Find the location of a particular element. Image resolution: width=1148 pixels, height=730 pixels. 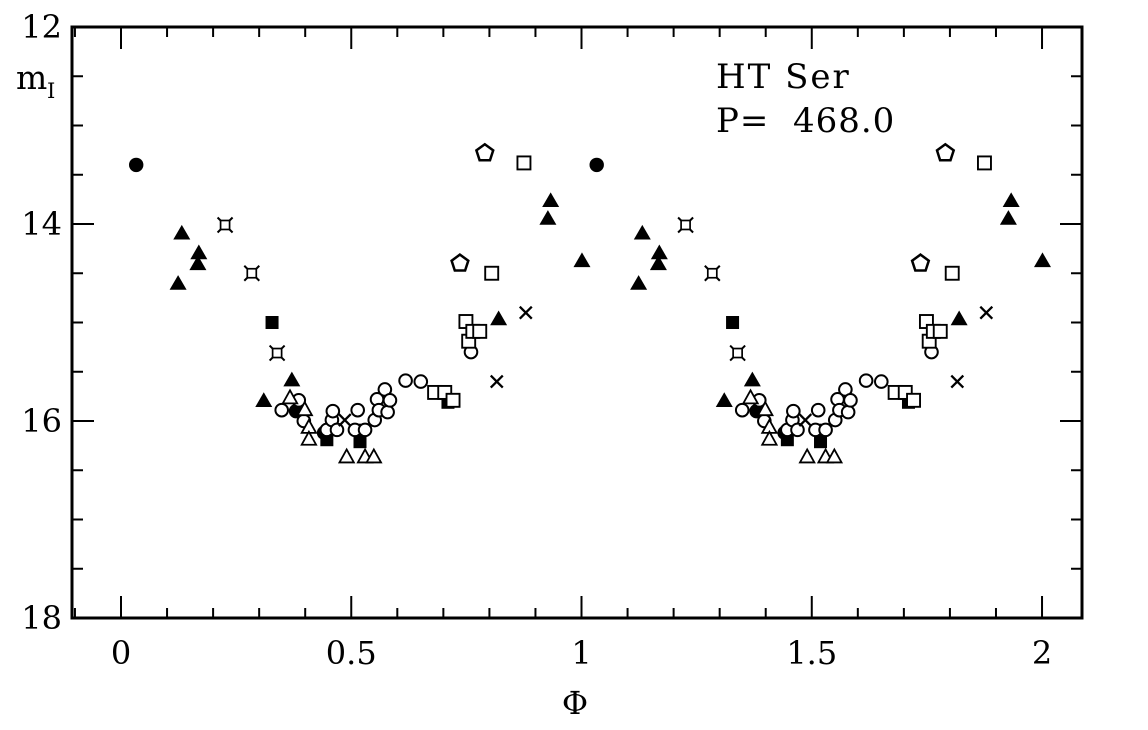

y-tick-label: 14 is located at coordinates (41, 224).